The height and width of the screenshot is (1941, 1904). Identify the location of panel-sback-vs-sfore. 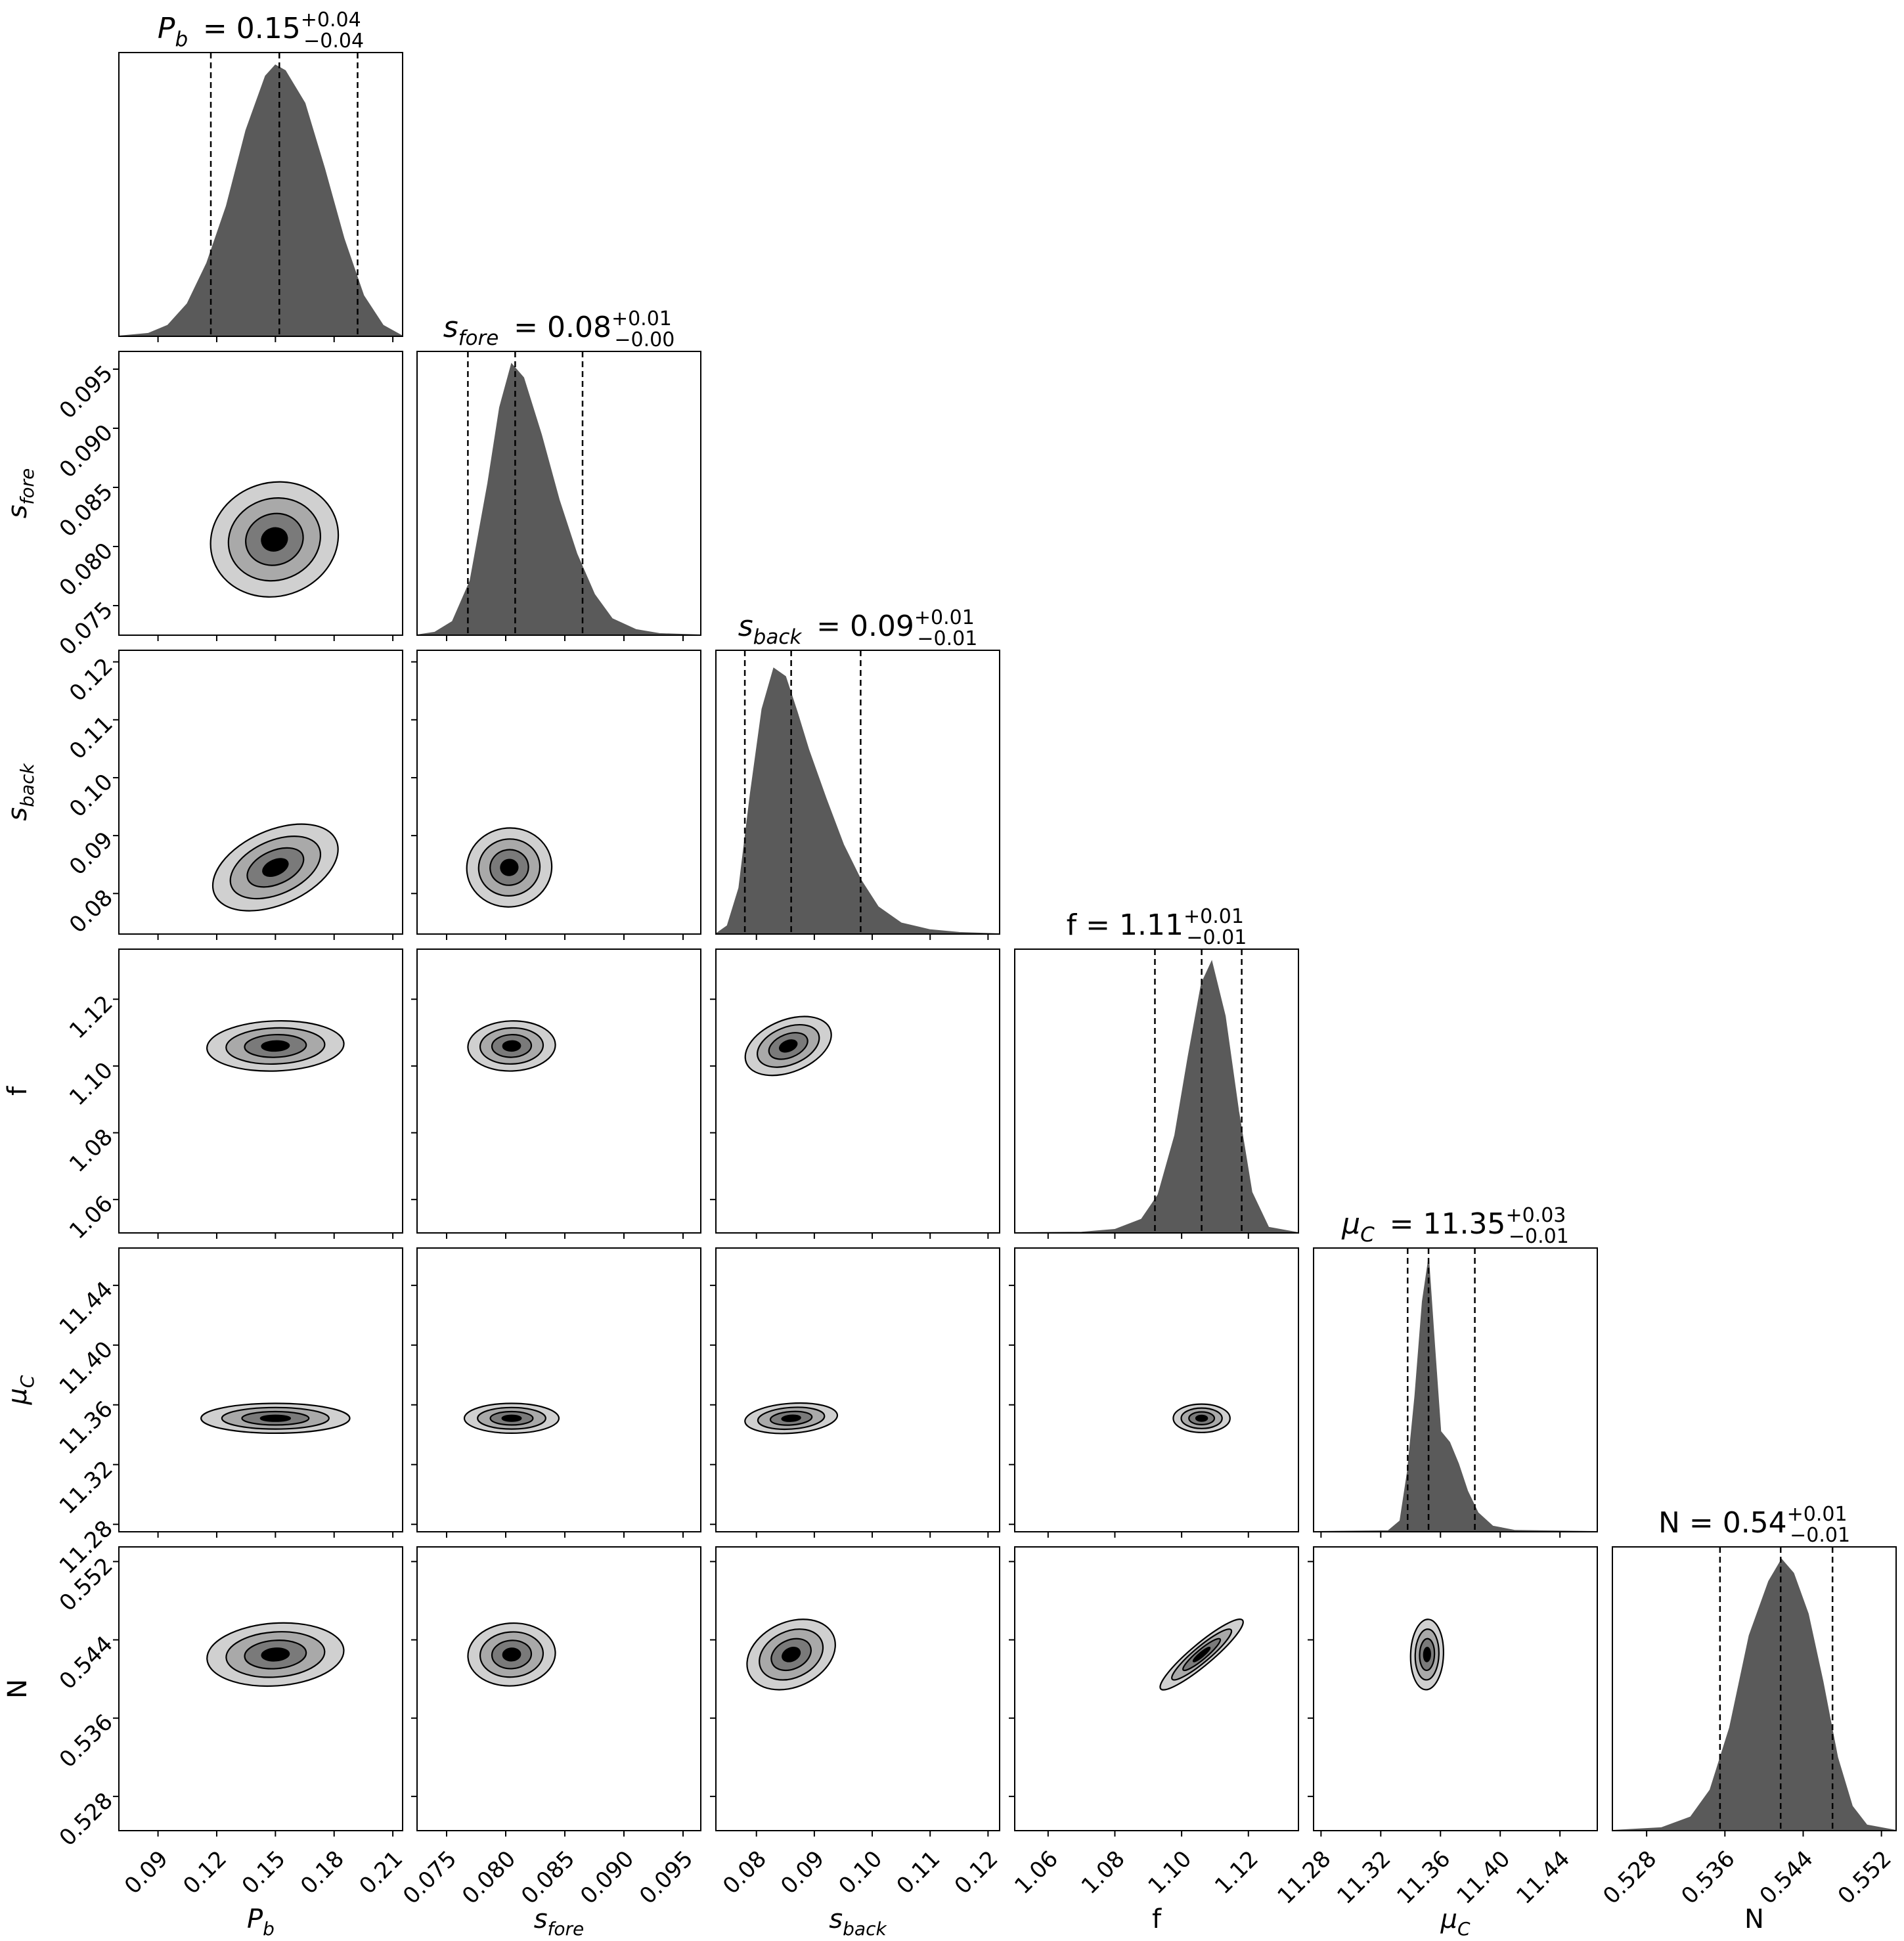
(556, 795).